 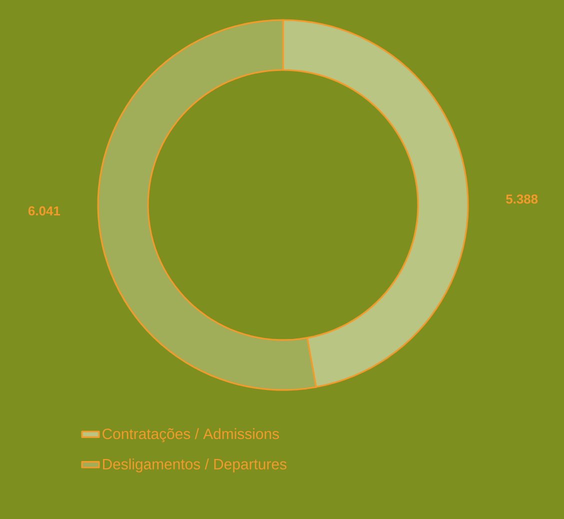 I want to click on data-label: 6.041, so click(x=44, y=211).